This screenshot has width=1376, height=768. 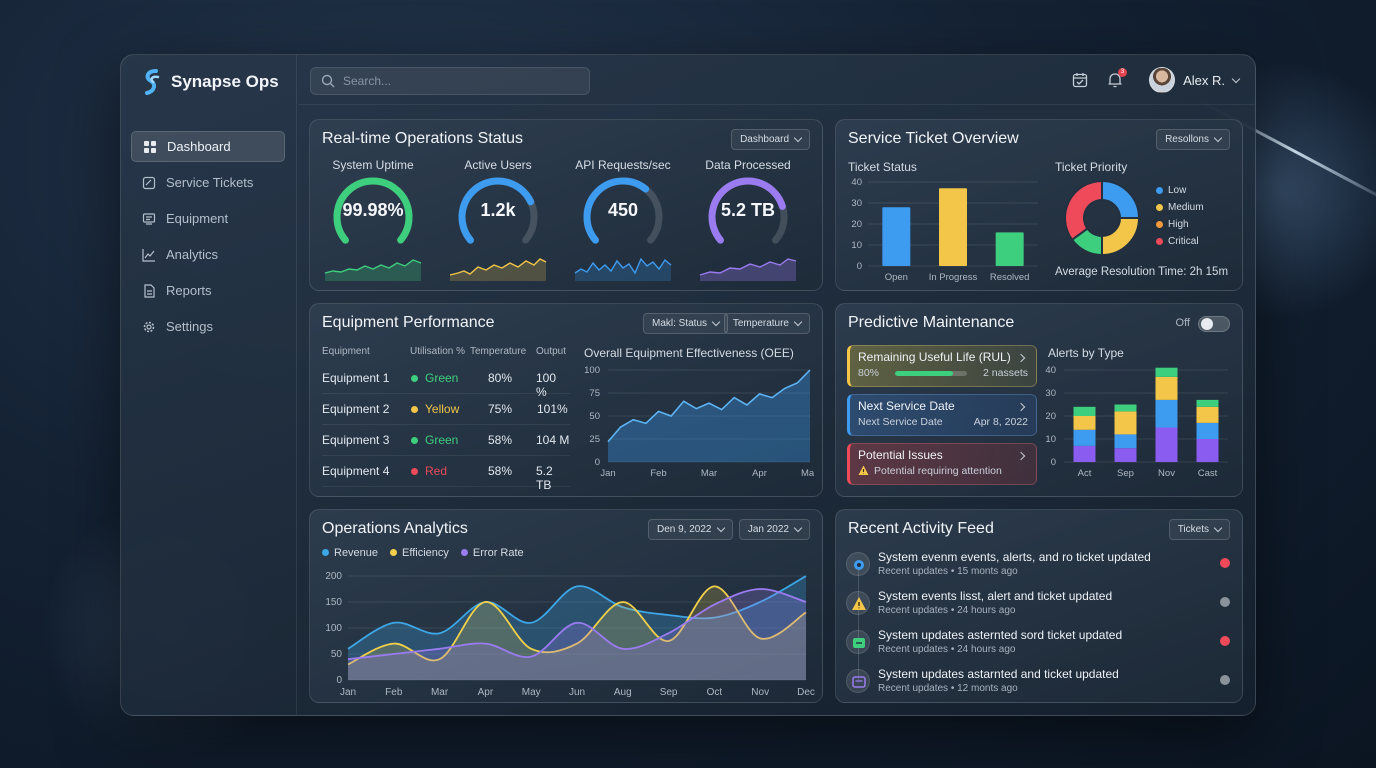 What do you see at coordinates (419, 552) in the screenshot?
I see `legend-item: Efficiency` at bounding box center [419, 552].